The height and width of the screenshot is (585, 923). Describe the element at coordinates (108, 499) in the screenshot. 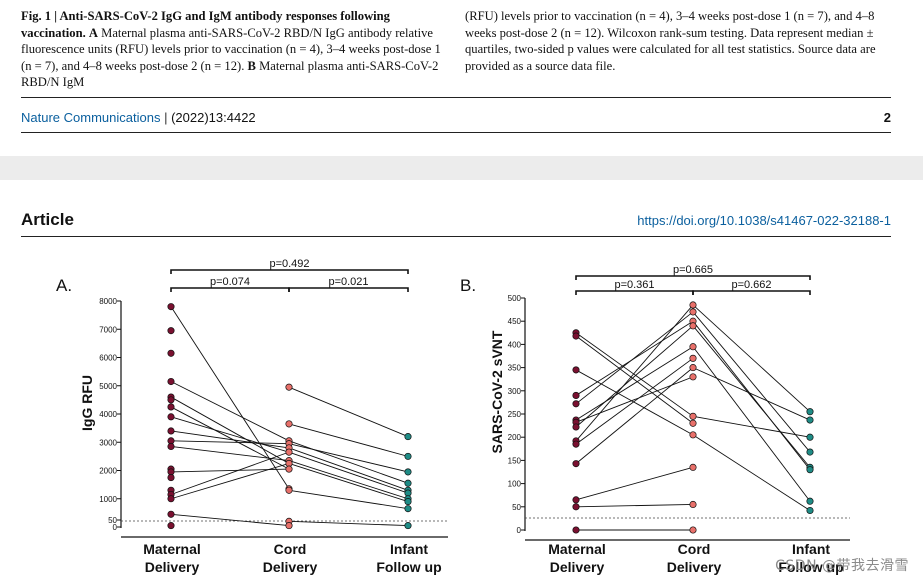

I see `panel-a-y-tick-label: 1000` at that location.